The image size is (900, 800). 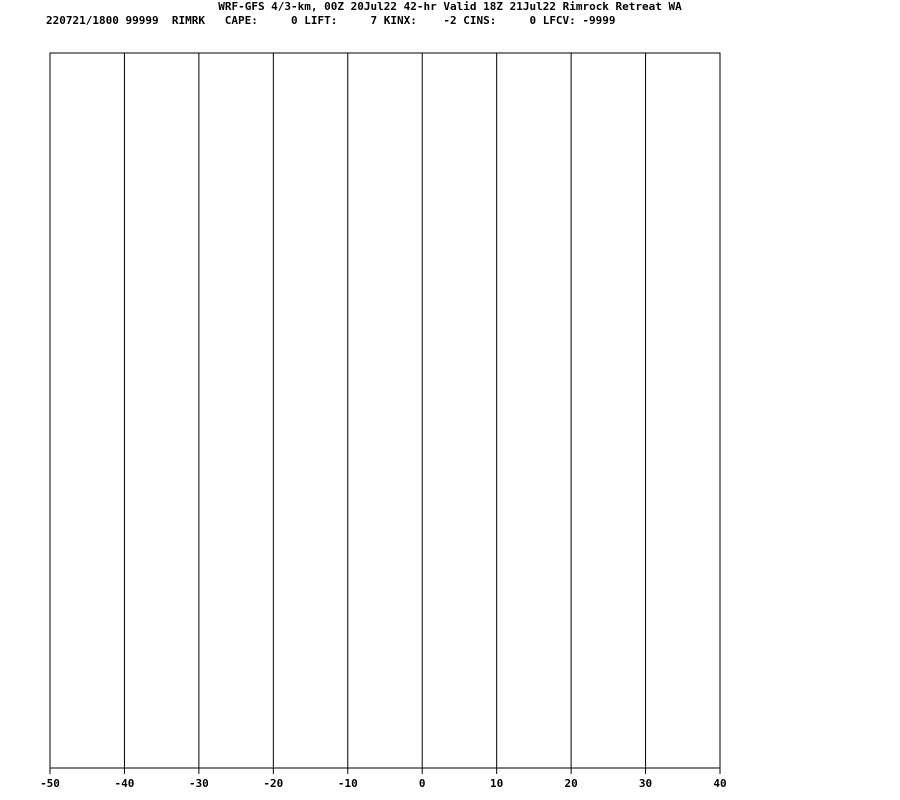 I want to click on x-tick-label: 20, so click(x=570, y=783).